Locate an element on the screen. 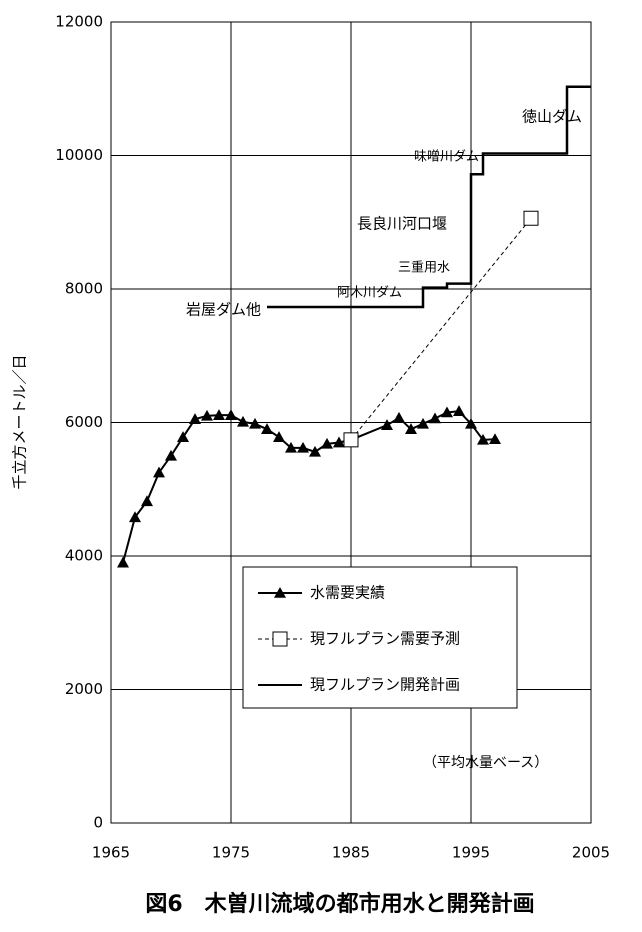 The height and width of the screenshot is (932, 642). x-tick-label: 1995 is located at coordinates (471, 853).